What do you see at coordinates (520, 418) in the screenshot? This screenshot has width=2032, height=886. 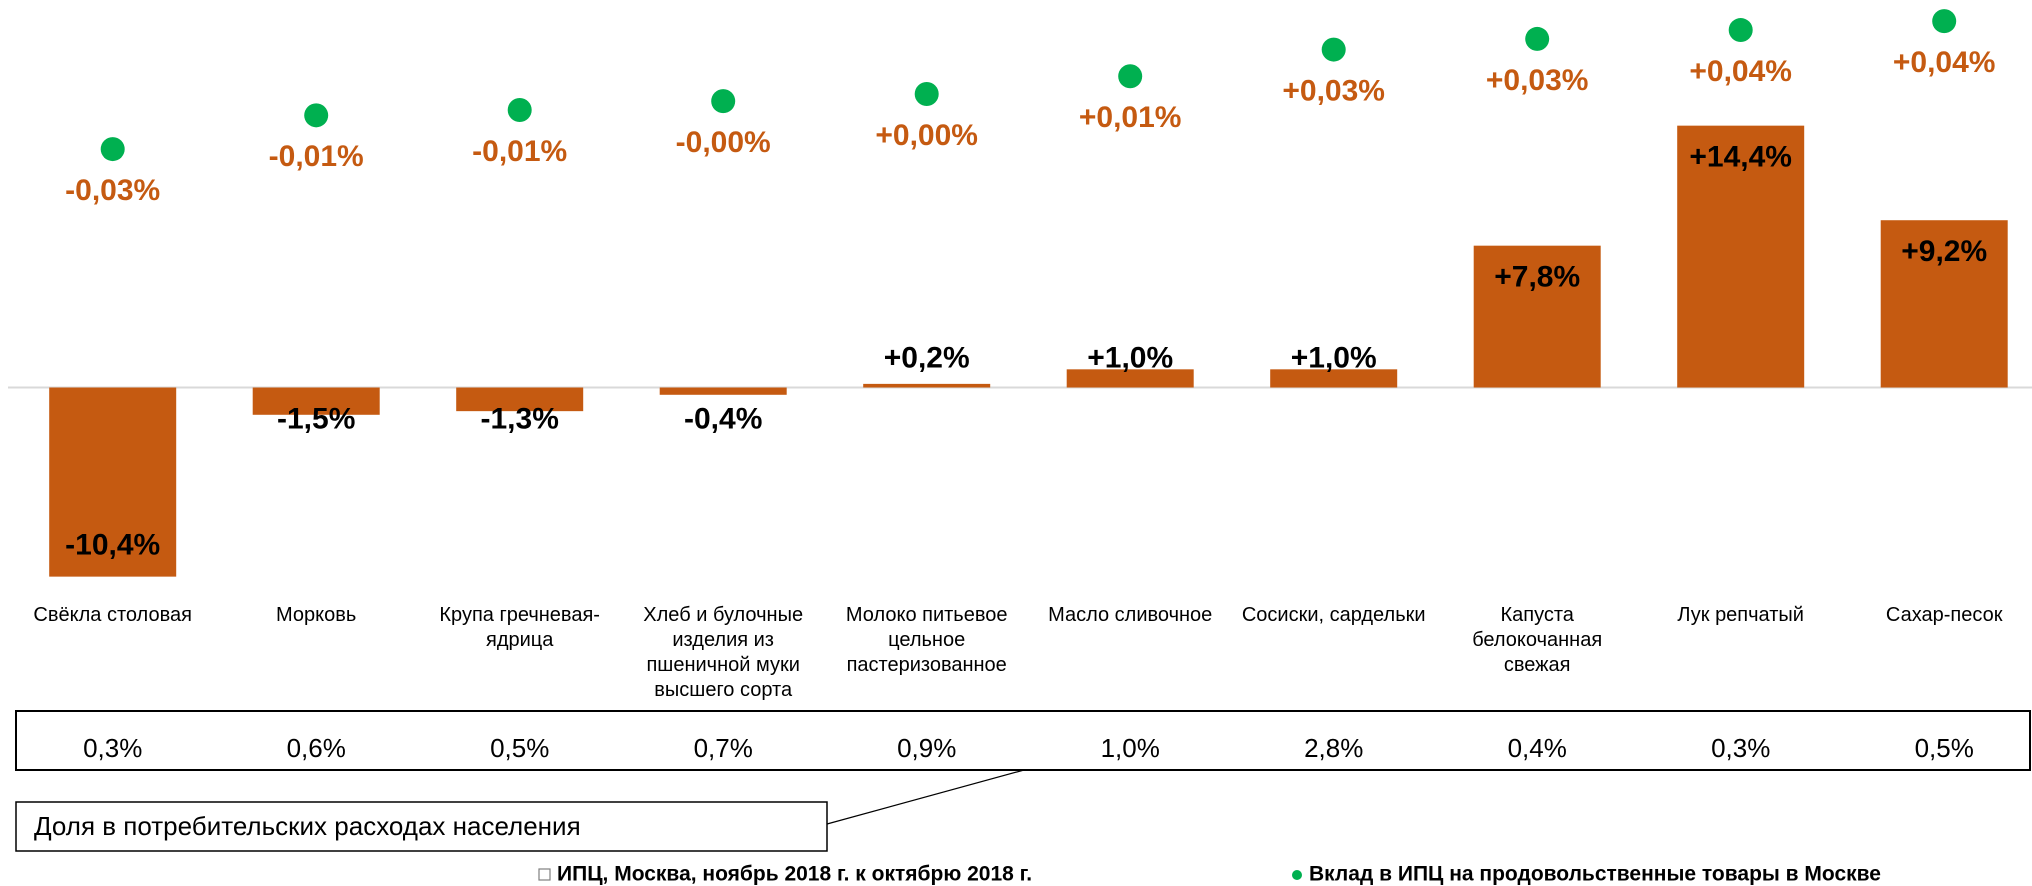 I see `bar-value-label: -1,3%` at bounding box center [520, 418].